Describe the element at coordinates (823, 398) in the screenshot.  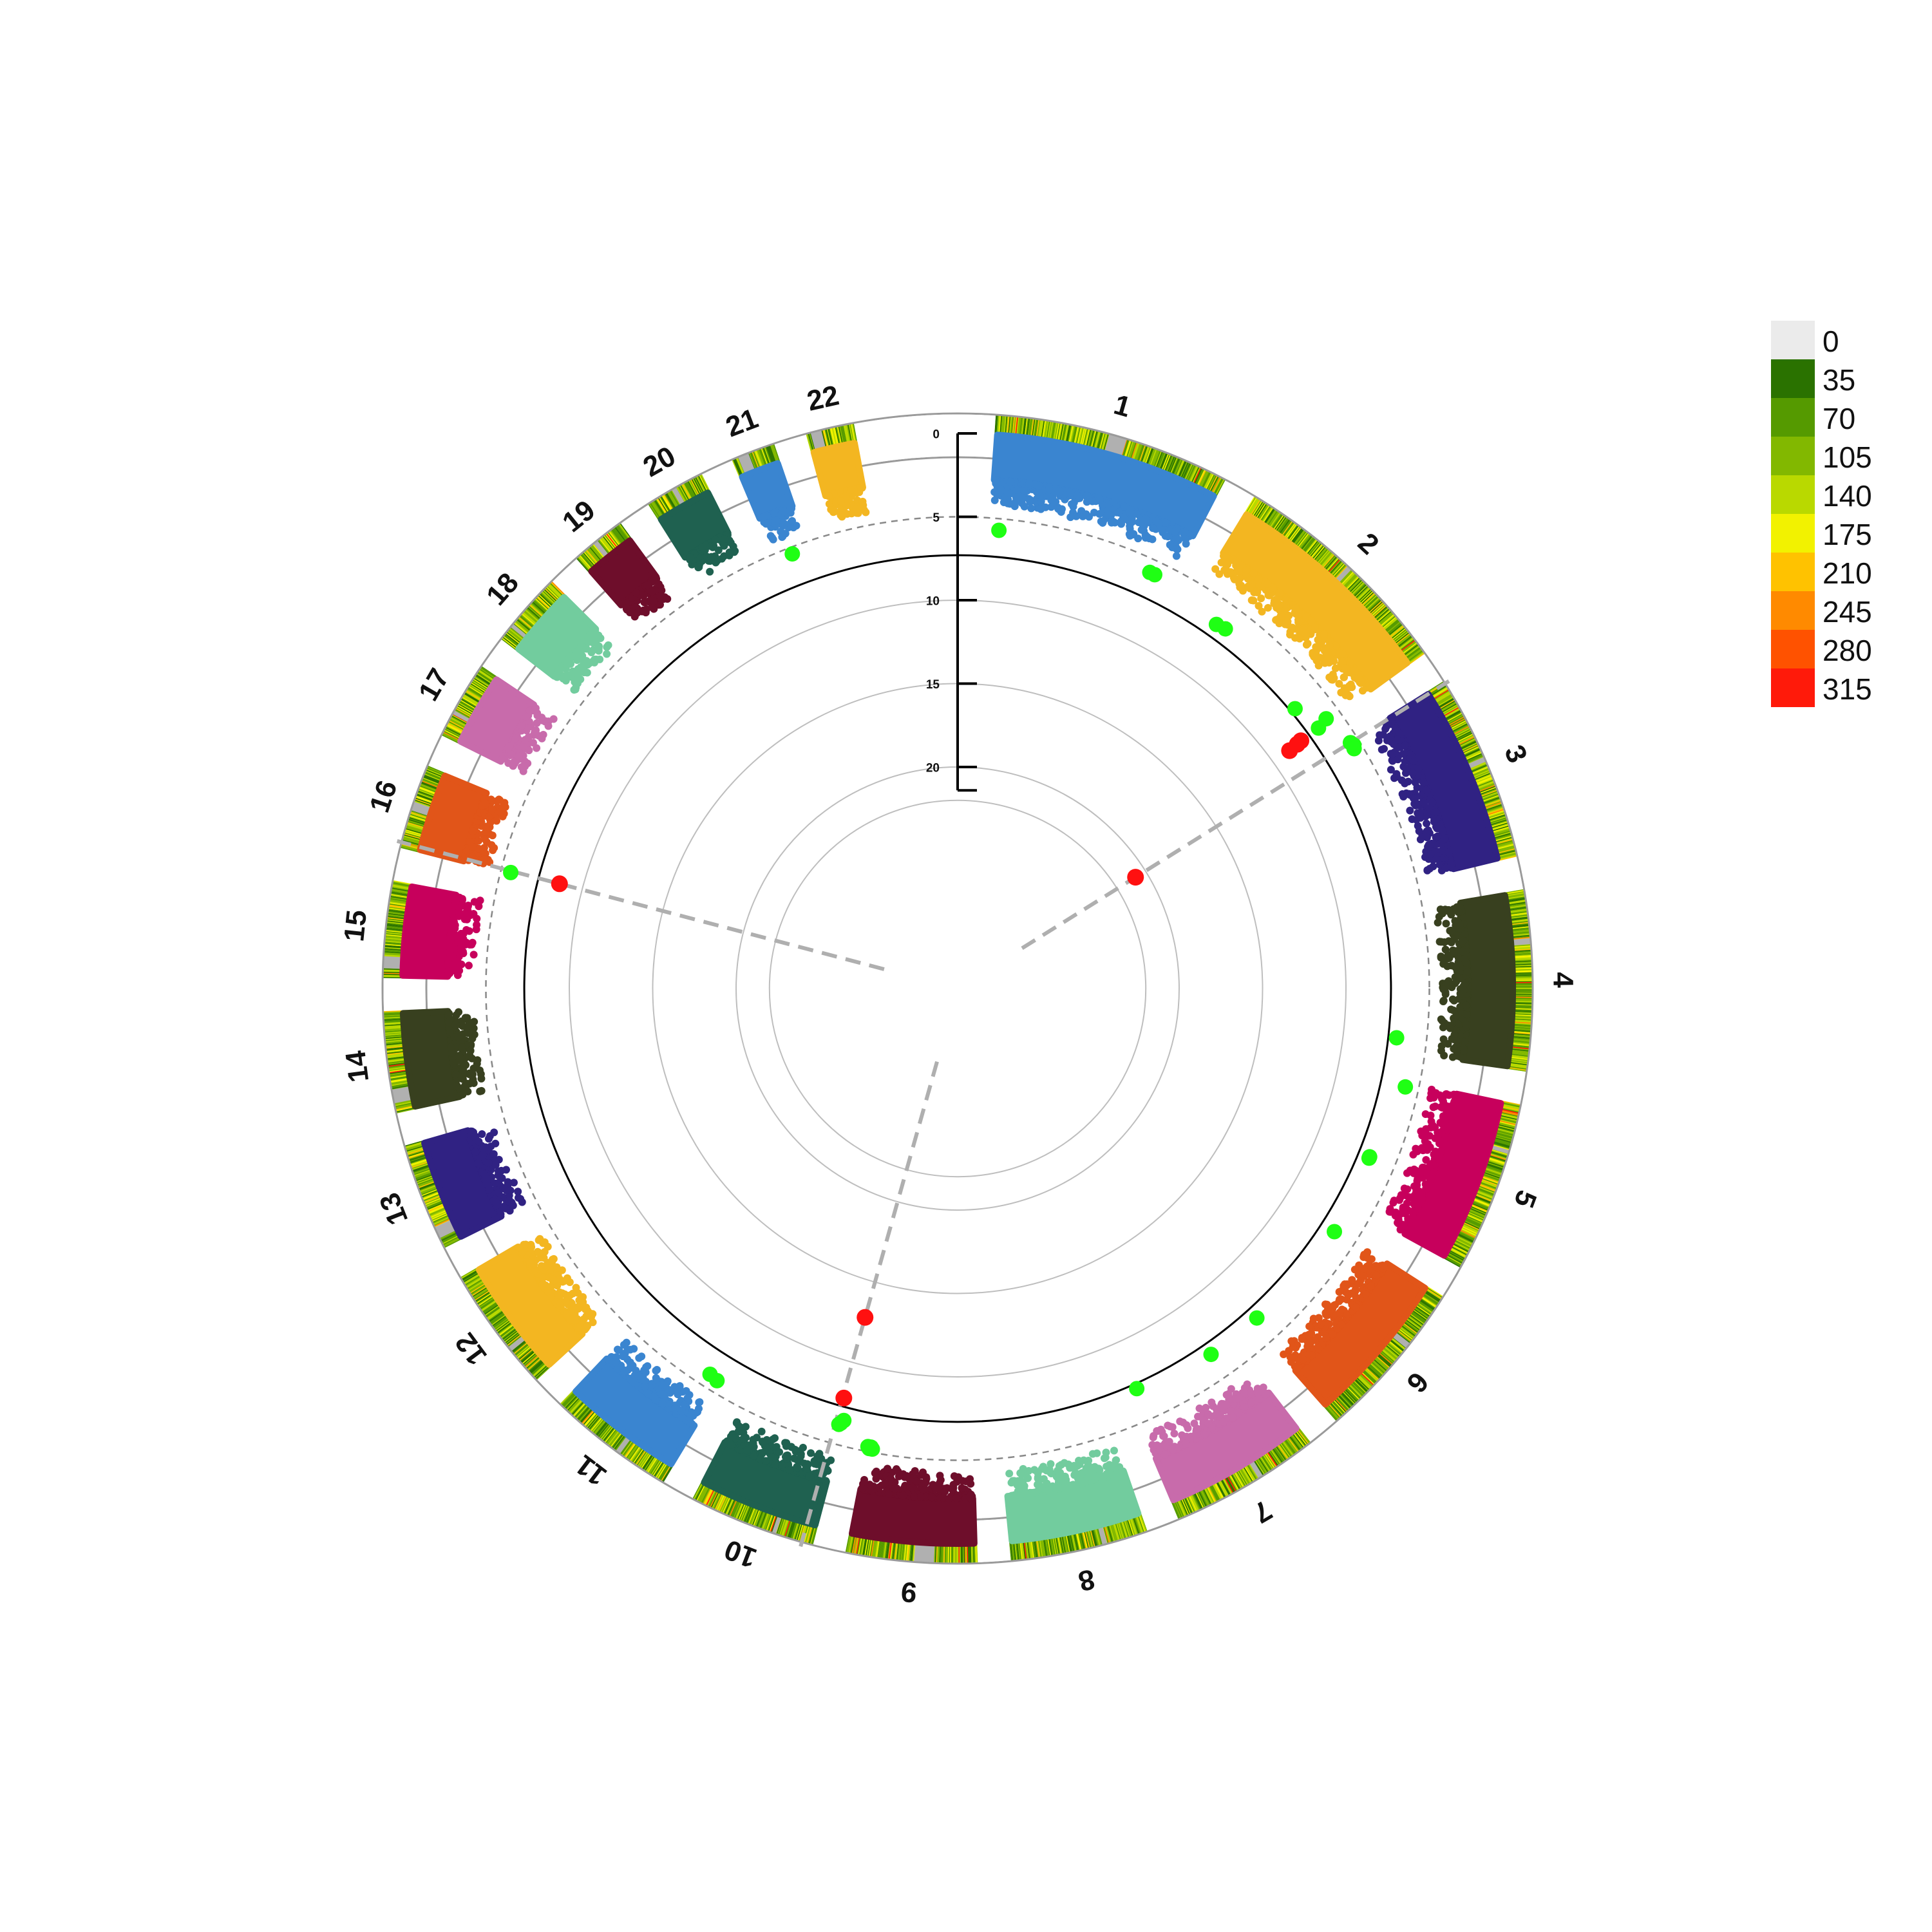
I see `chromosome-label: 22` at that location.